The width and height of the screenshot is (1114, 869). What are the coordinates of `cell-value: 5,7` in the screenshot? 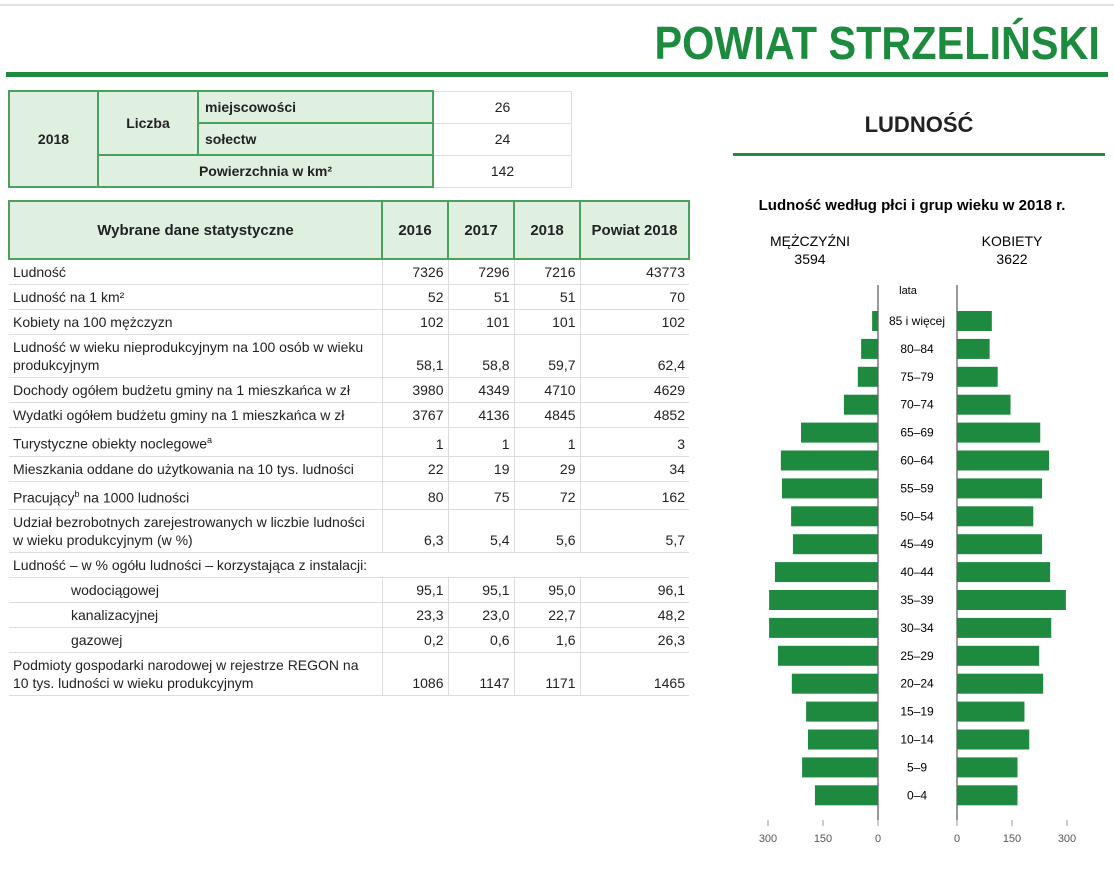 It's located at (634, 531).